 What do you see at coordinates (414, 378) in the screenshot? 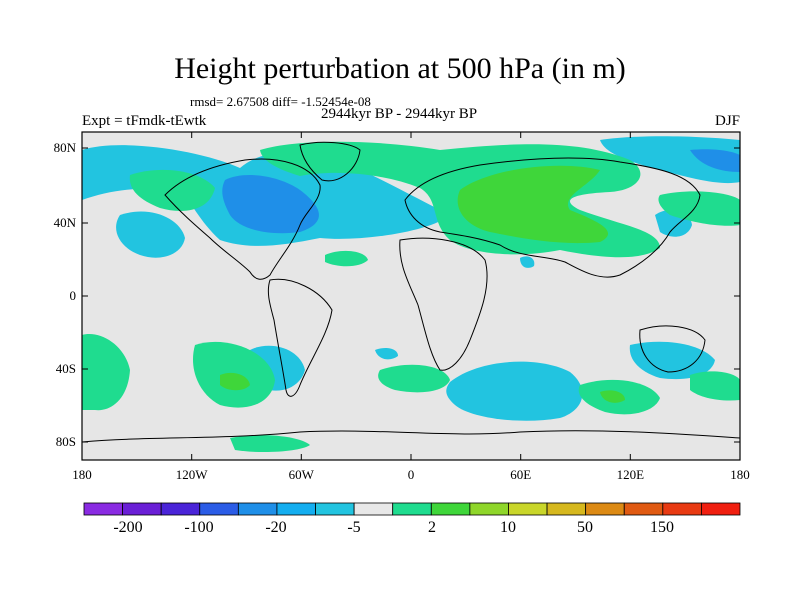
I see `contour-positive-atlantic-south` at bounding box center [414, 378].